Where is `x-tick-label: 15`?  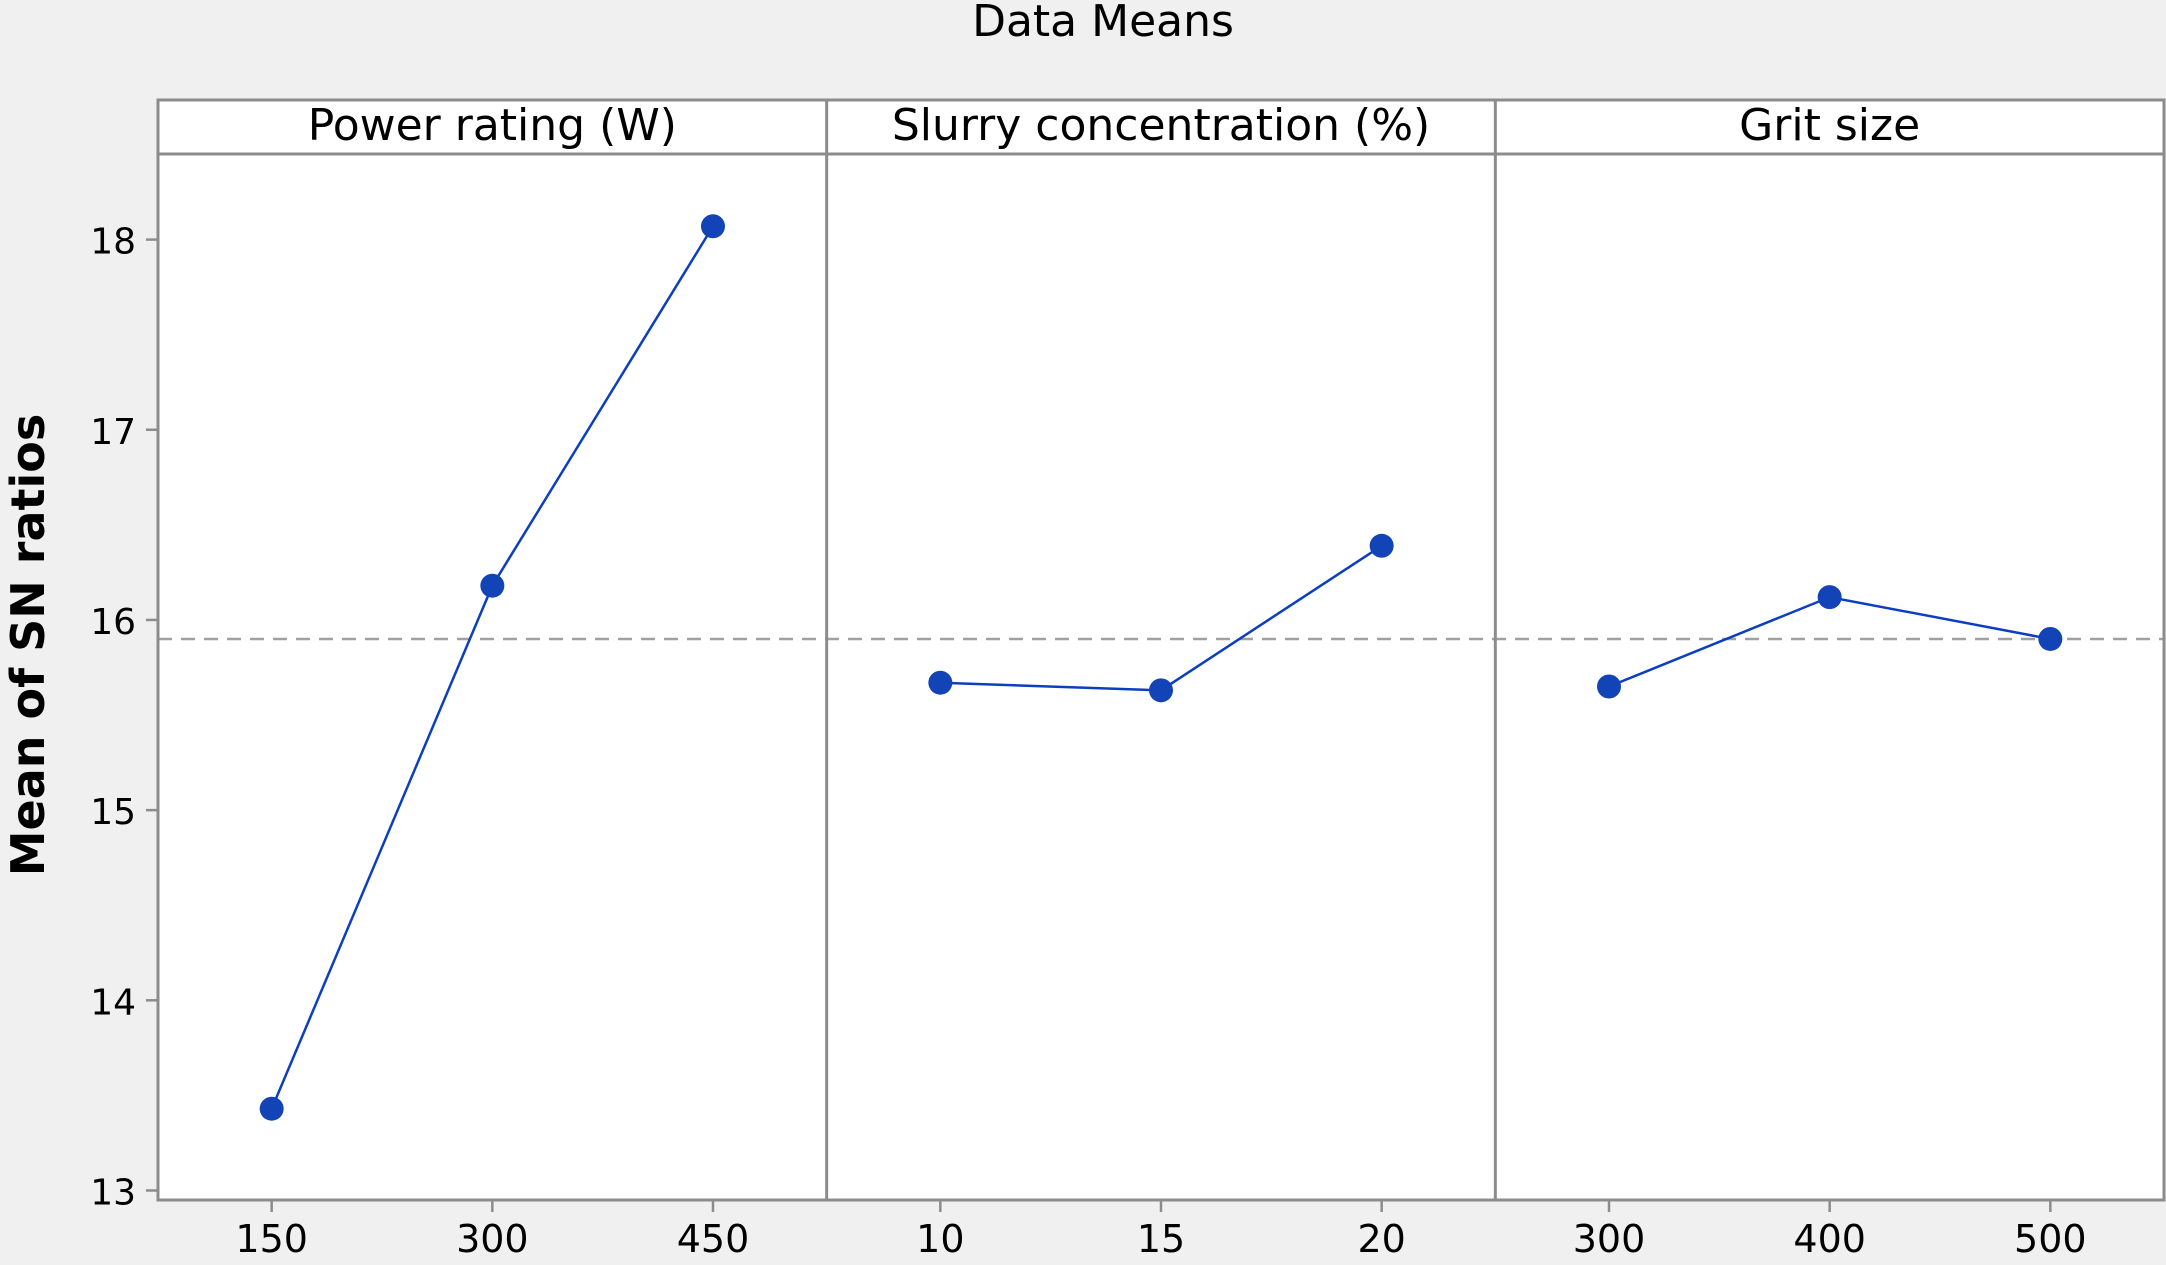 x-tick-label: 15 is located at coordinates (1161, 1239).